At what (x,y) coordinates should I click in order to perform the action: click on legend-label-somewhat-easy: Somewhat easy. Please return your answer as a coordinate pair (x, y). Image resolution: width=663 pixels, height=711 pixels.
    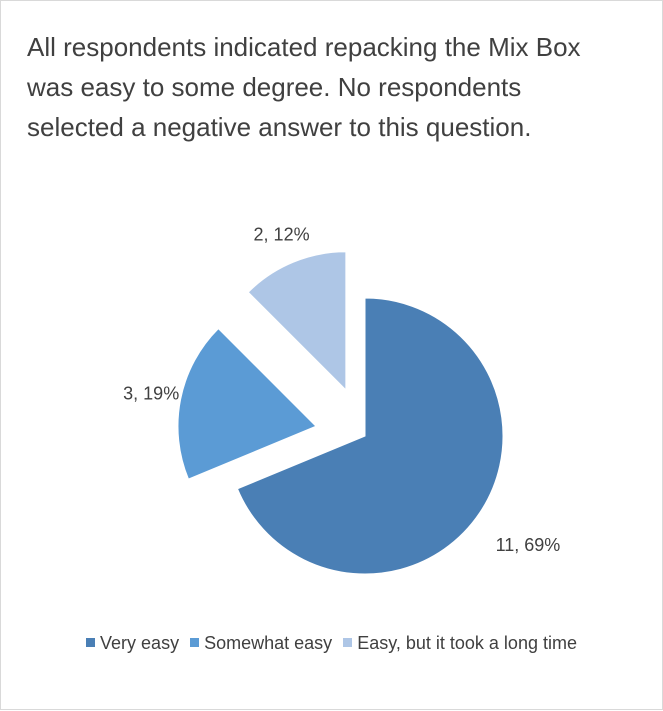
    Looking at the image, I should click on (268, 643).